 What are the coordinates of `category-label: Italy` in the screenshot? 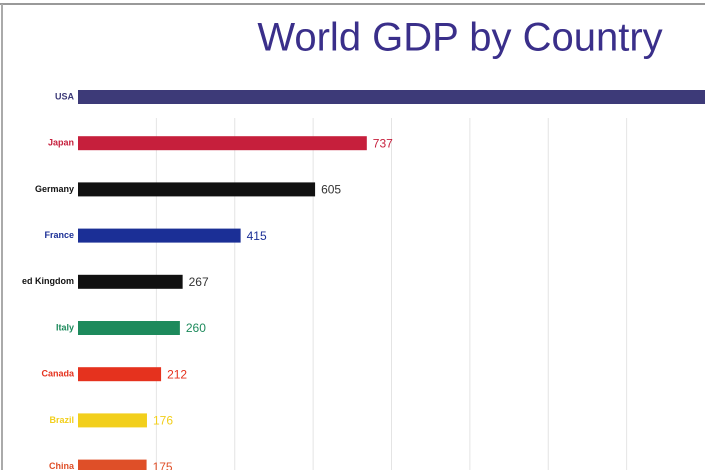 It's located at (65, 327).